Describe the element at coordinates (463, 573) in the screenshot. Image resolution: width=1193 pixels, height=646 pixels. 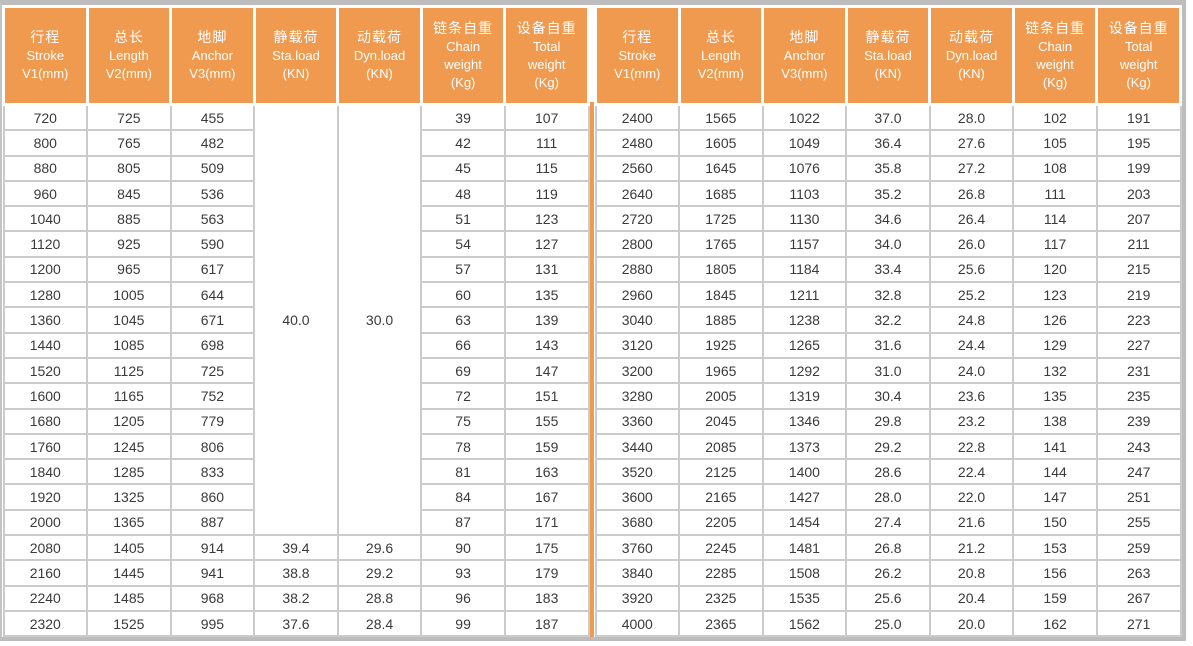
I see `table-cell: 93` at that location.